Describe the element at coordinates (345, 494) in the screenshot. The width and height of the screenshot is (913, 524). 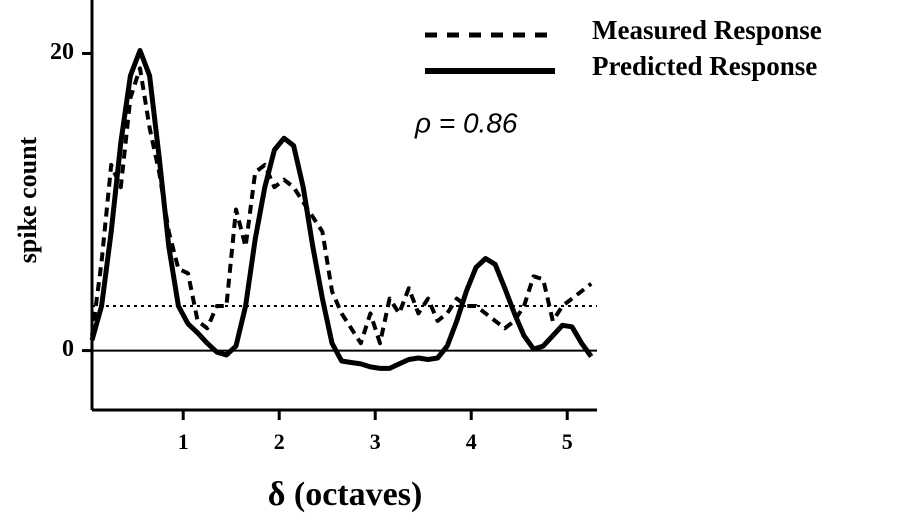
I see `x-axis-label: δ (octaves)` at that location.